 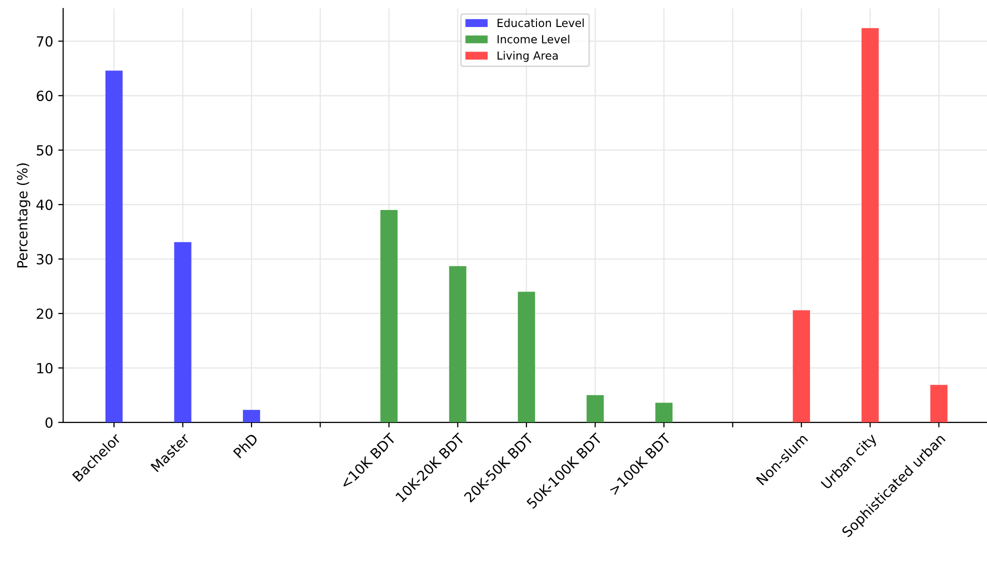 What do you see at coordinates (44, 96) in the screenshot?
I see `y-tick-label: 60` at bounding box center [44, 96].